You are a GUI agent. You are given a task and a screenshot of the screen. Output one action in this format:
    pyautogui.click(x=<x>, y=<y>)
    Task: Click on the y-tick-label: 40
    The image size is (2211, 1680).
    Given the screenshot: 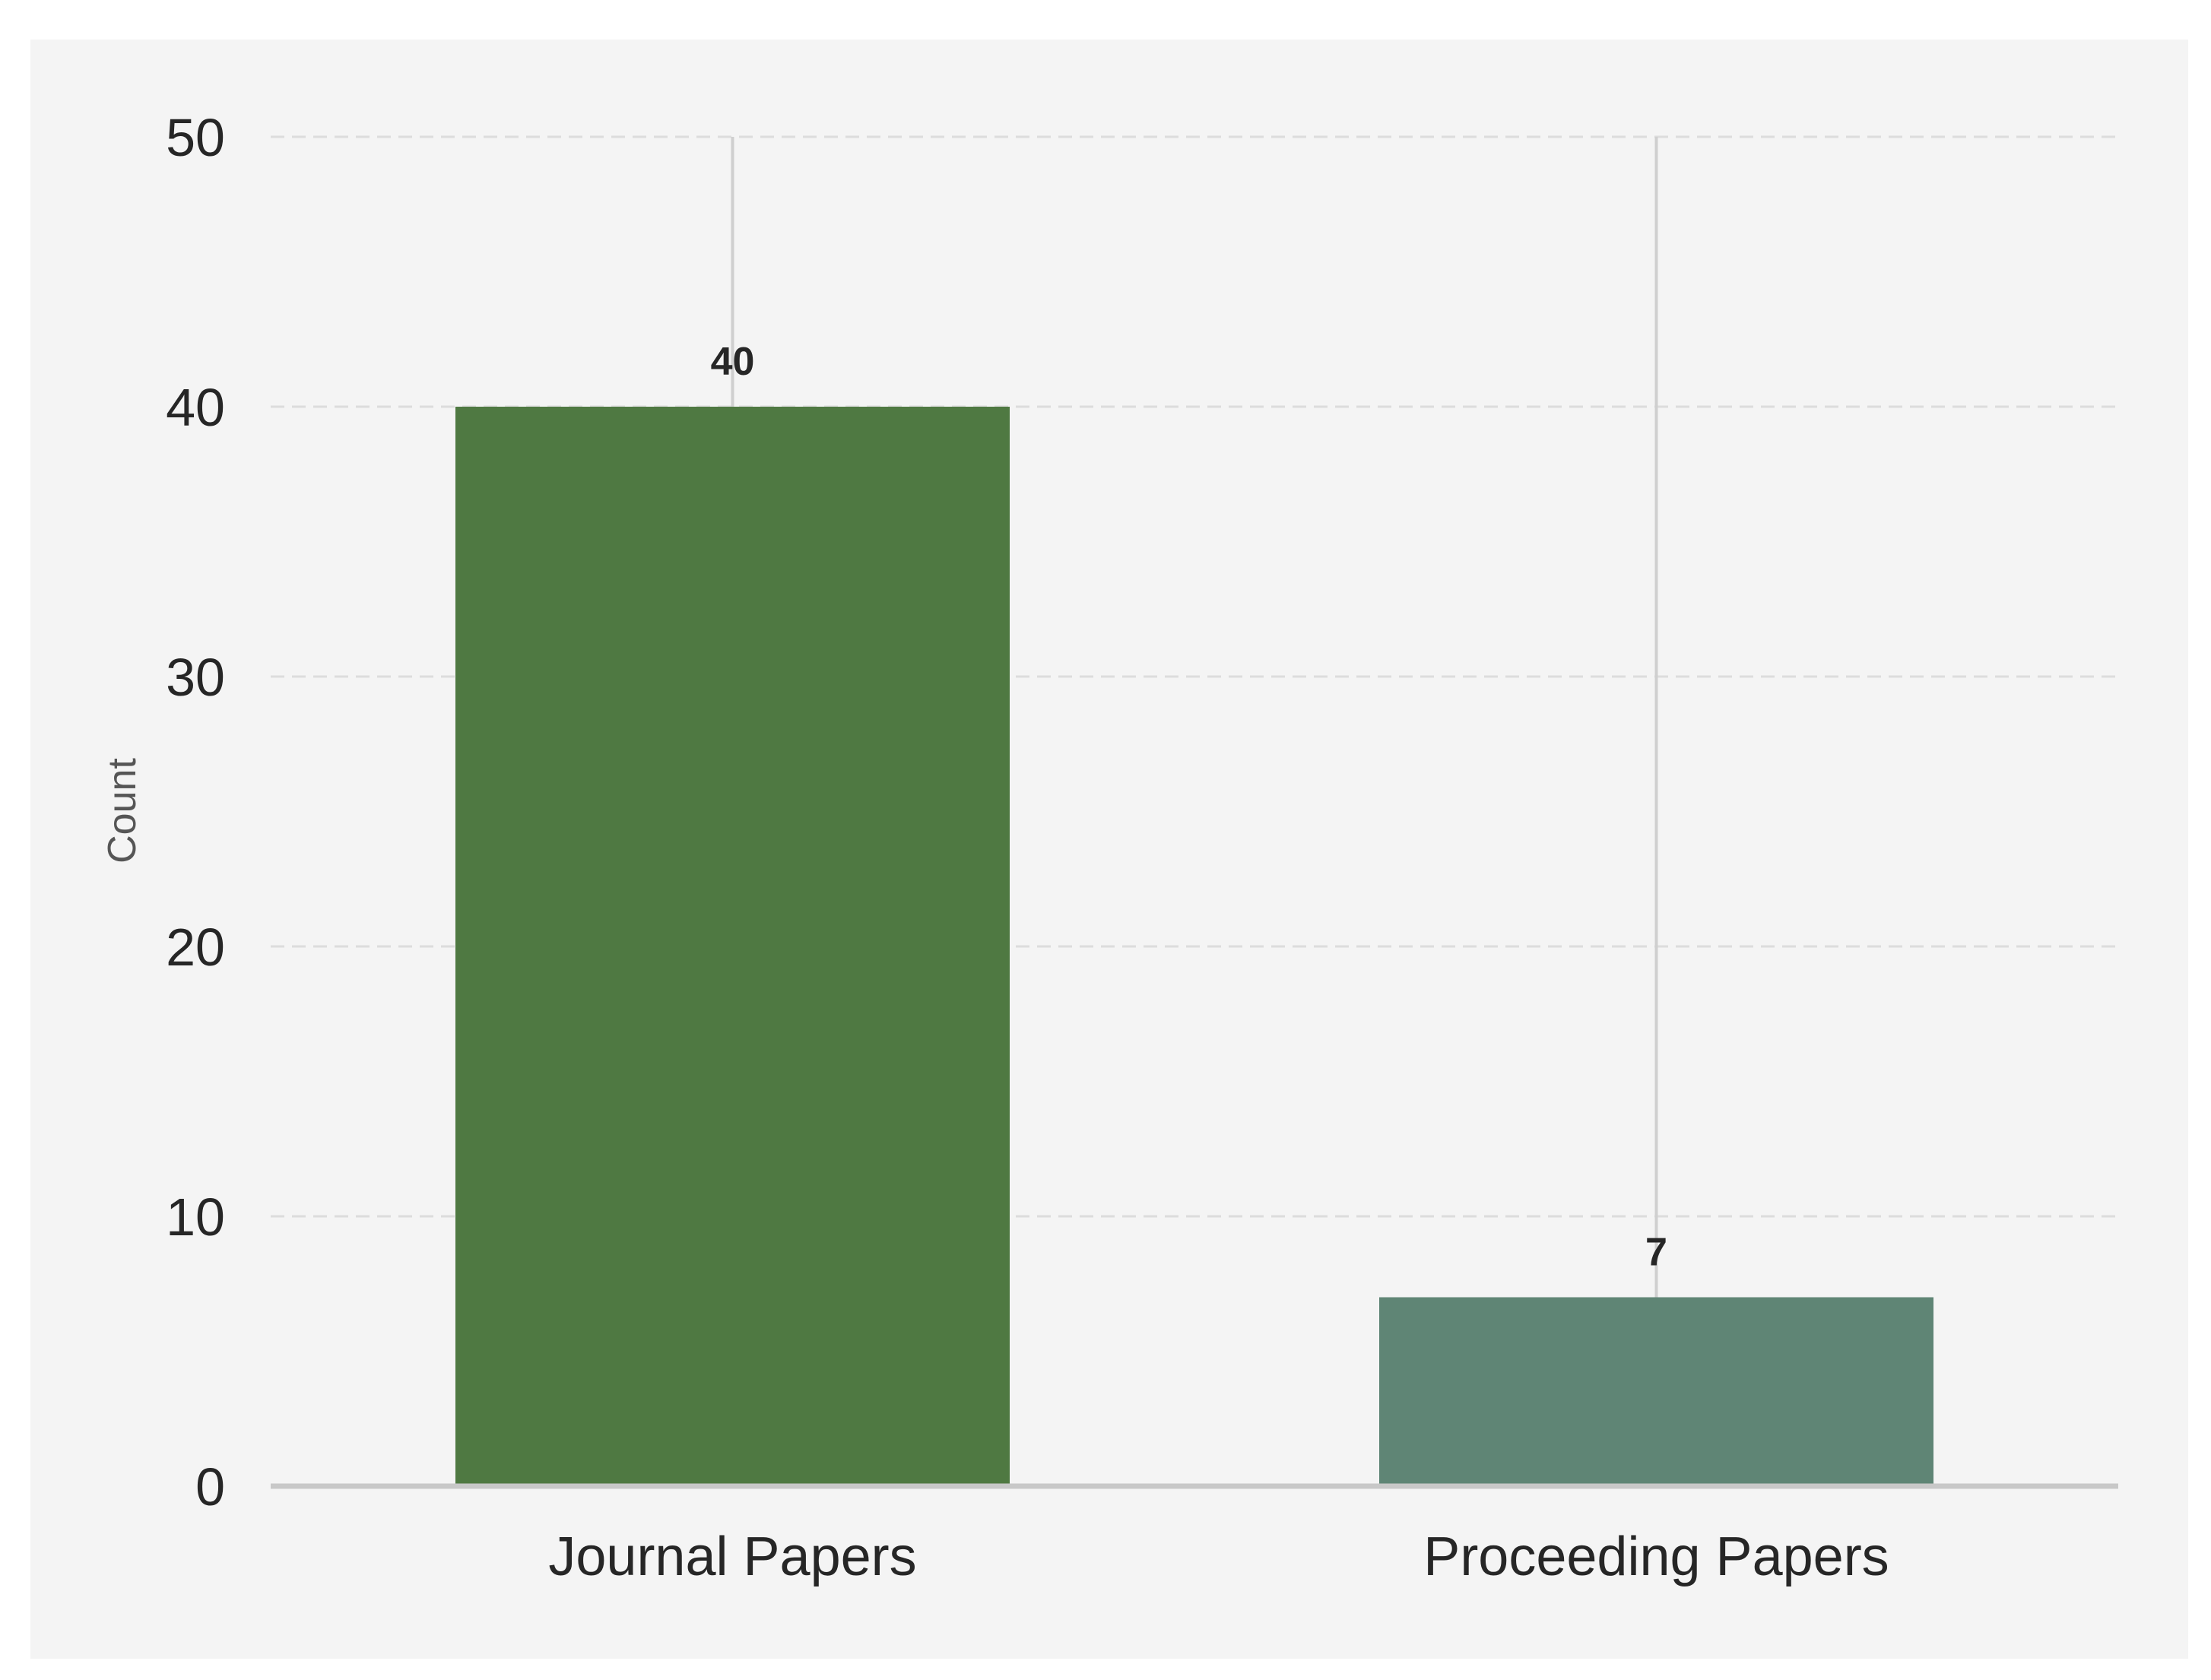 What is the action you would take?
    pyautogui.click(x=196, y=407)
    